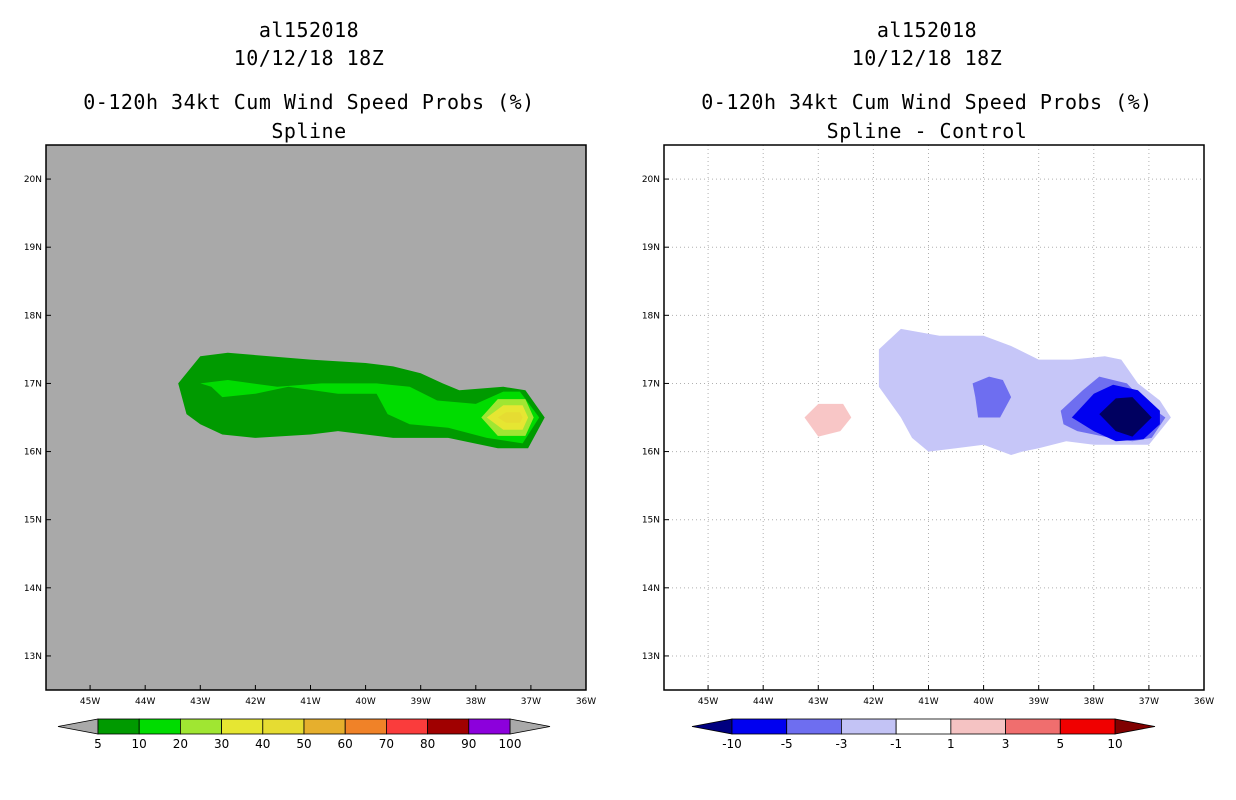 This screenshot has height=800, width=1236. Describe the element at coordinates (345, 744) in the screenshot. I see `colorbar-label: 60` at that location.